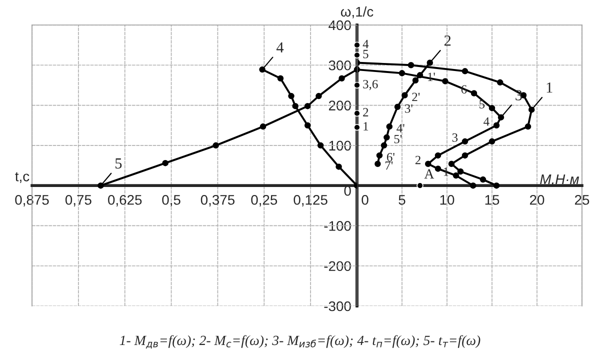 This screenshot has width=600, height=360. Describe the element at coordinates (416, 97) in the screenshot. I see `annotation: 2'` at that location.